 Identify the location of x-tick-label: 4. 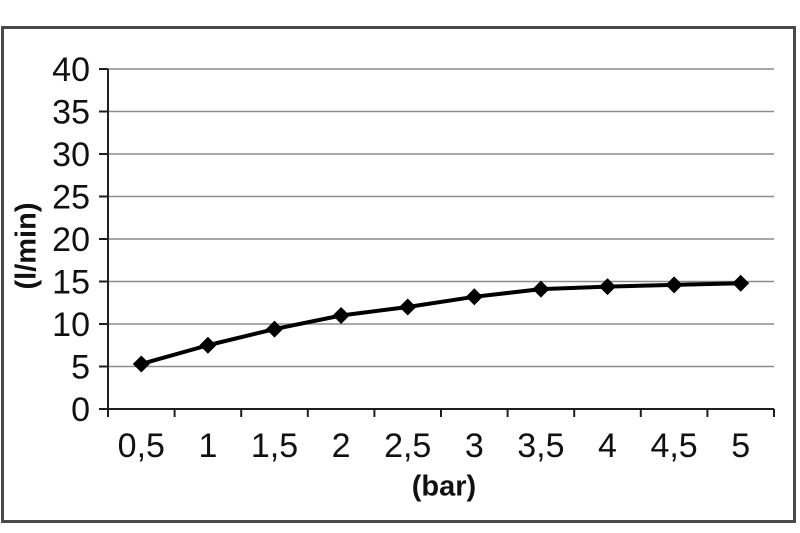
(607, 446).